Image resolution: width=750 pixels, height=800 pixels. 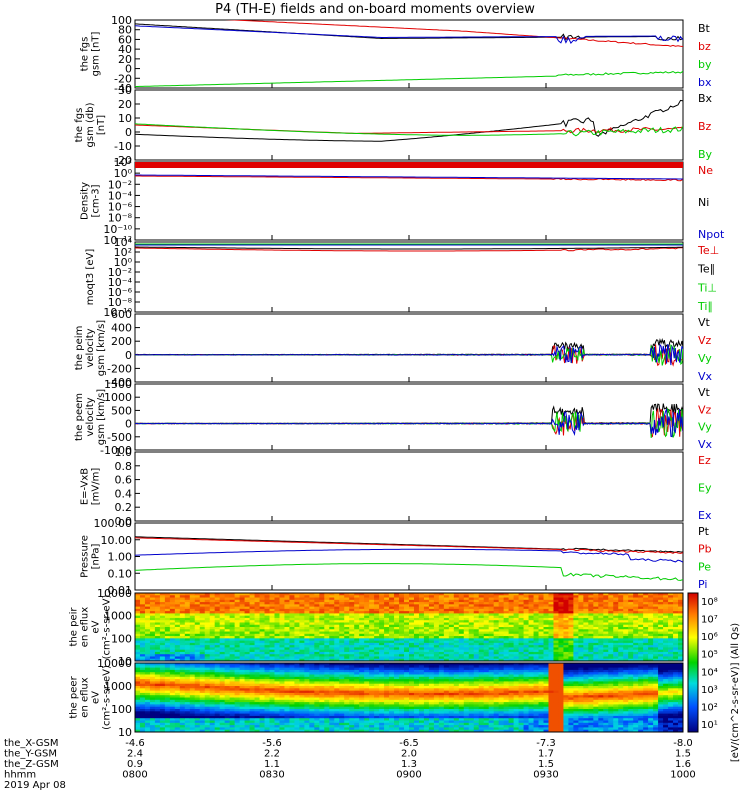 I want to click on series-bx, so click(x=409, y=34).